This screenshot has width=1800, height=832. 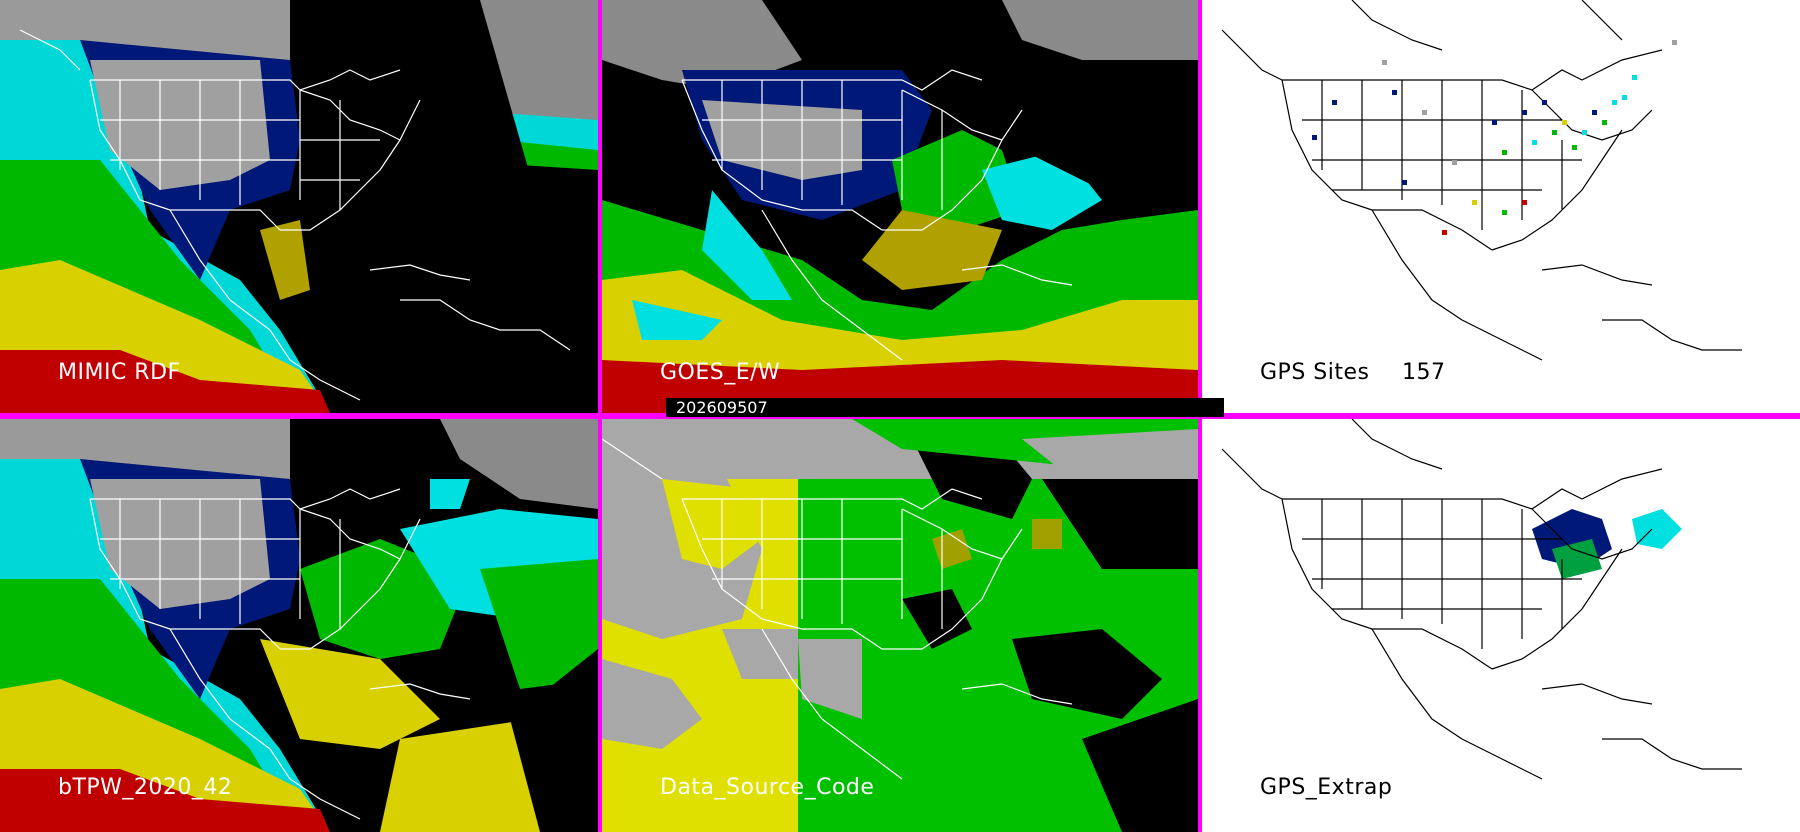 I want to click on gps-site-markers, so click(x=1494, y=137).